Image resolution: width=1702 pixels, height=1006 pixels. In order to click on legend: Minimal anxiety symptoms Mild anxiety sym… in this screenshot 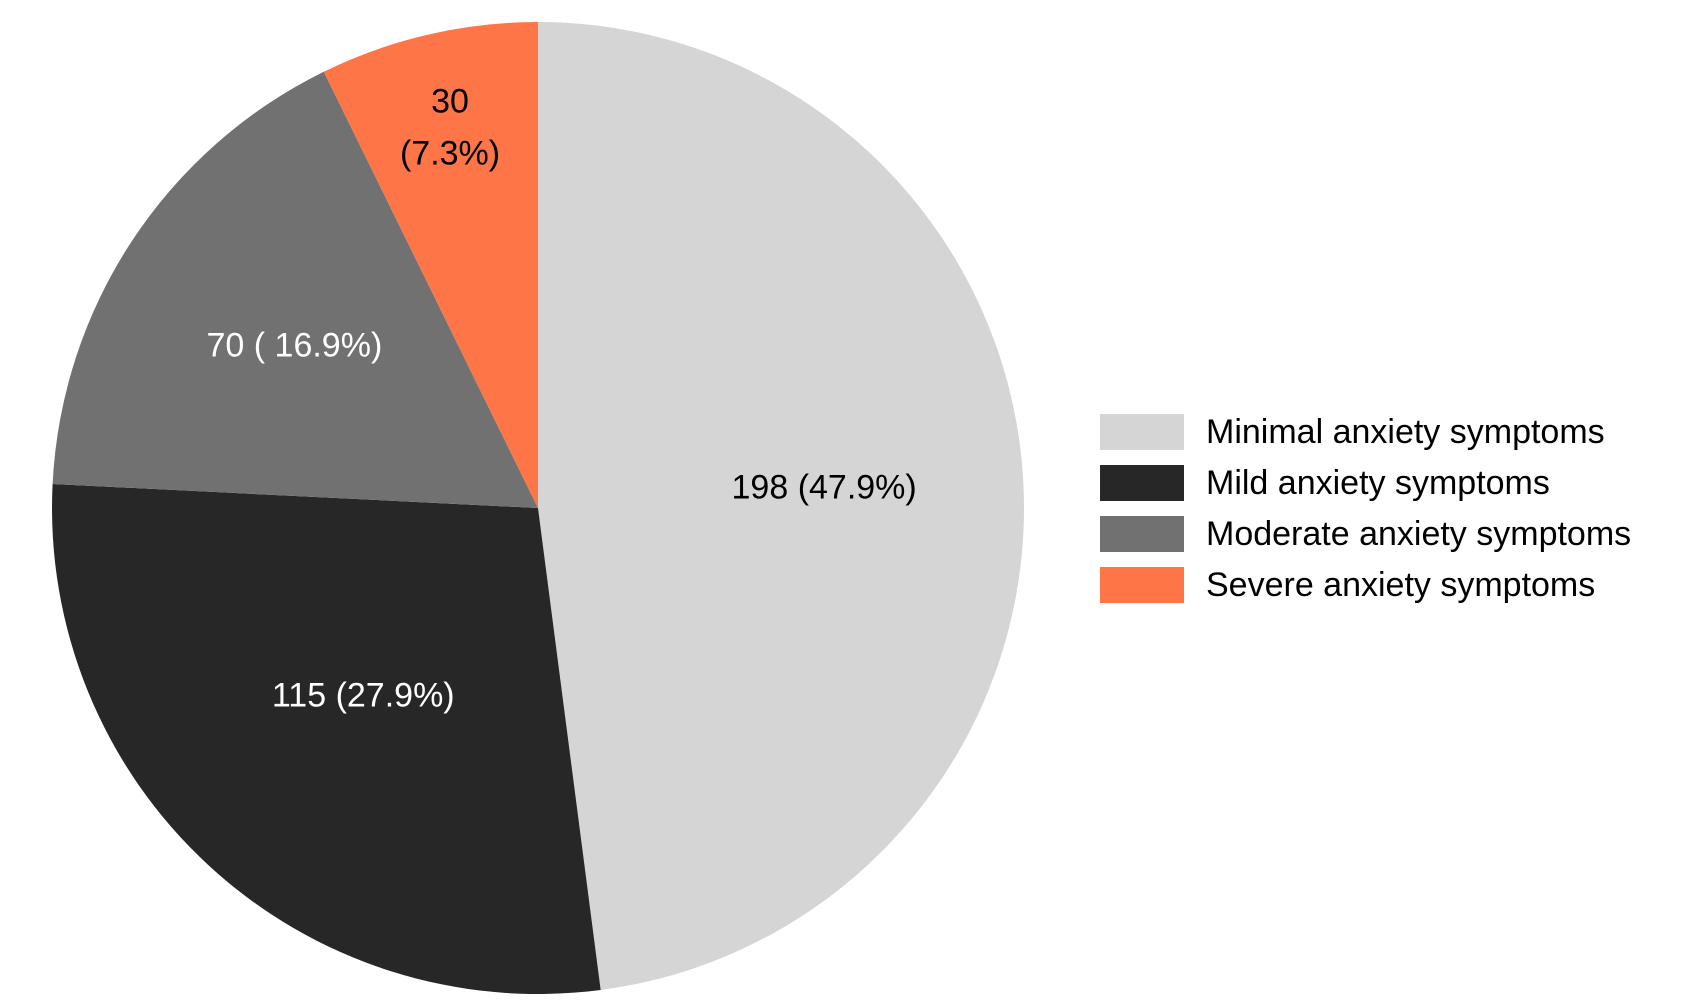, I will do `click(1365, 508)`.